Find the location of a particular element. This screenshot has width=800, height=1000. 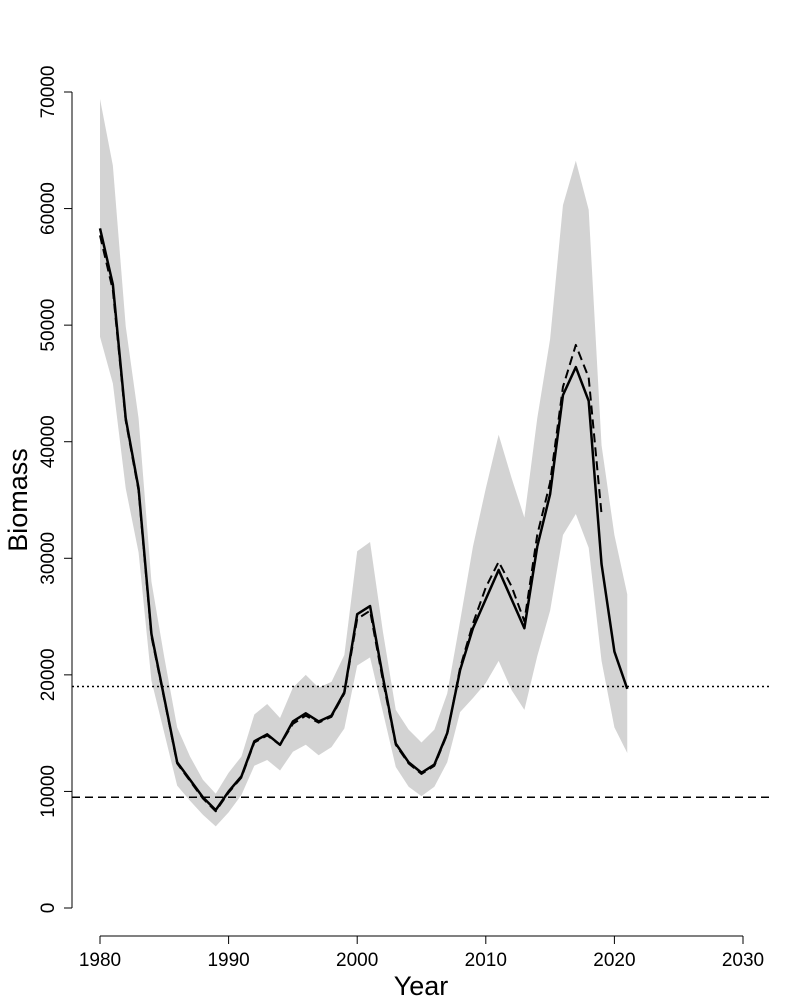

x-tick-label: 2030 is located at coordinates (743, 960).